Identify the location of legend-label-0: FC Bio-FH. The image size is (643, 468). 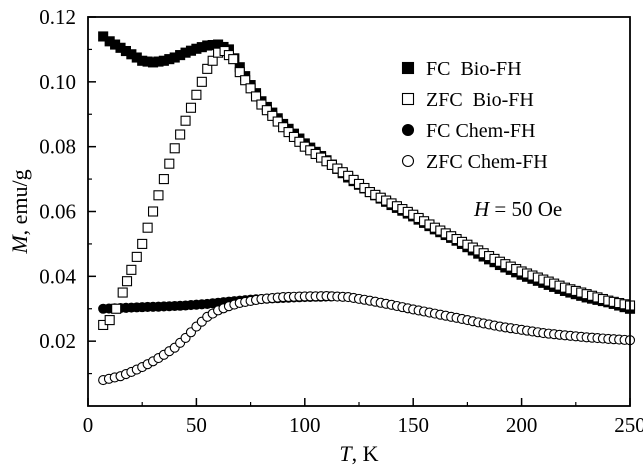
(474, 69).